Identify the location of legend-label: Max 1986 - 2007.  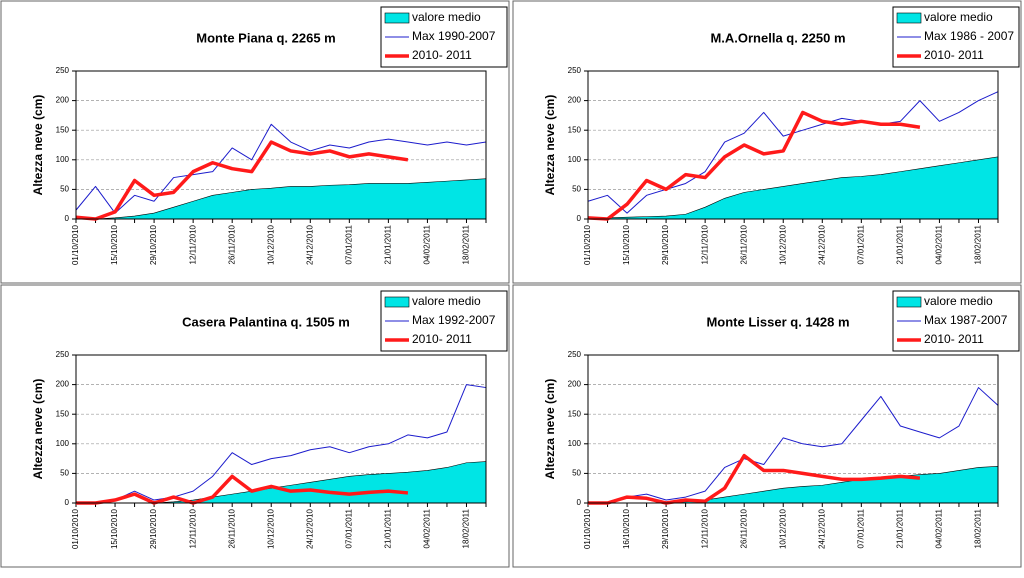
(969, 36).